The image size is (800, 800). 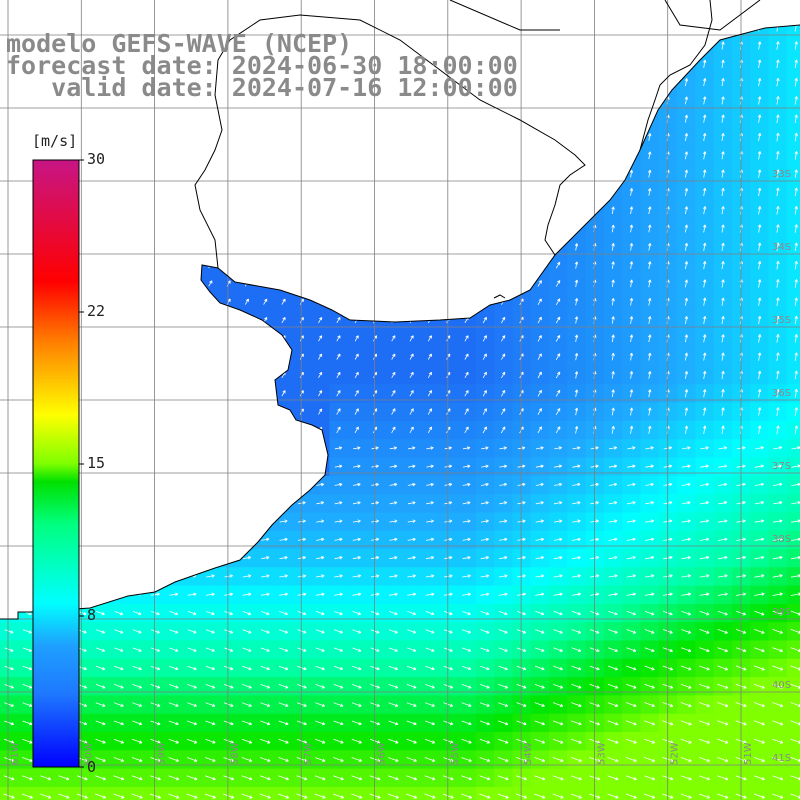 What do you see at coordinates (675, 753) in the screenshot?
I see `longitude-label: 52W` at bounding box center [675, 753].